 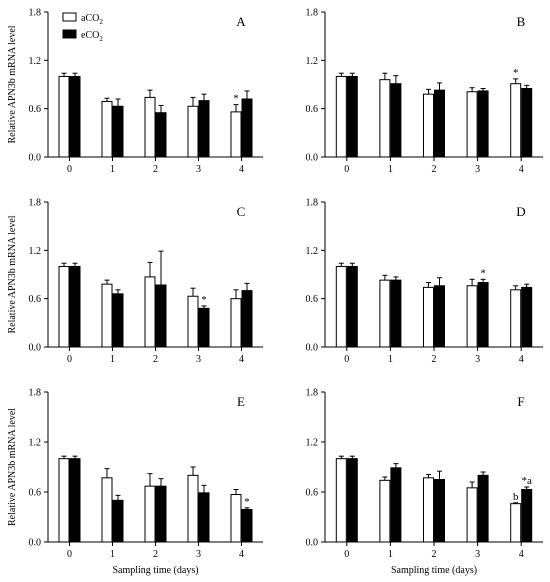 I want to click on y-axis-label-e: Relative APN3b mRNA level, so click(x=12, y=467).